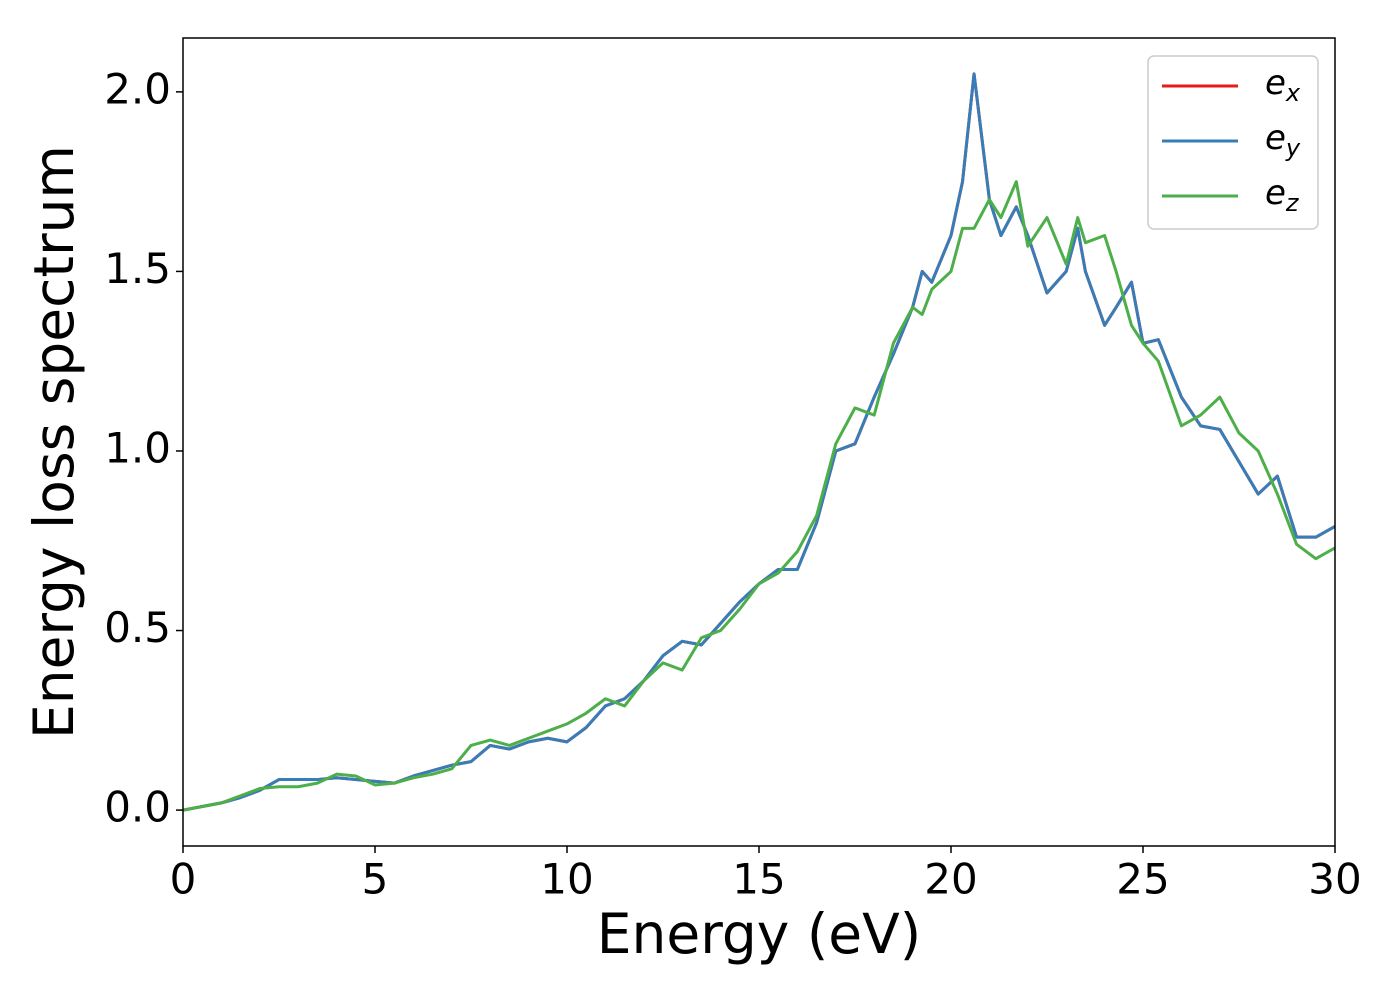 This screenshot has height=1000, width=1400. What do you see at coordinates (758, 879) in the screenshot?
I see `x-tick-label: 15` at bounding box center [758, 879].